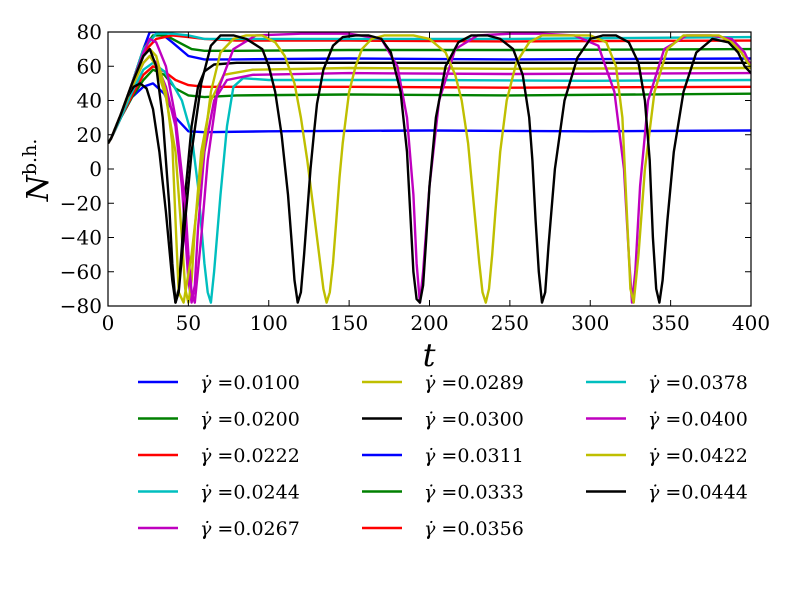 Image resolution: width=800 pixels, height=600 pixels. I want to click on legend-entry-0: γ̇ =0.0100, so click(219, 383).